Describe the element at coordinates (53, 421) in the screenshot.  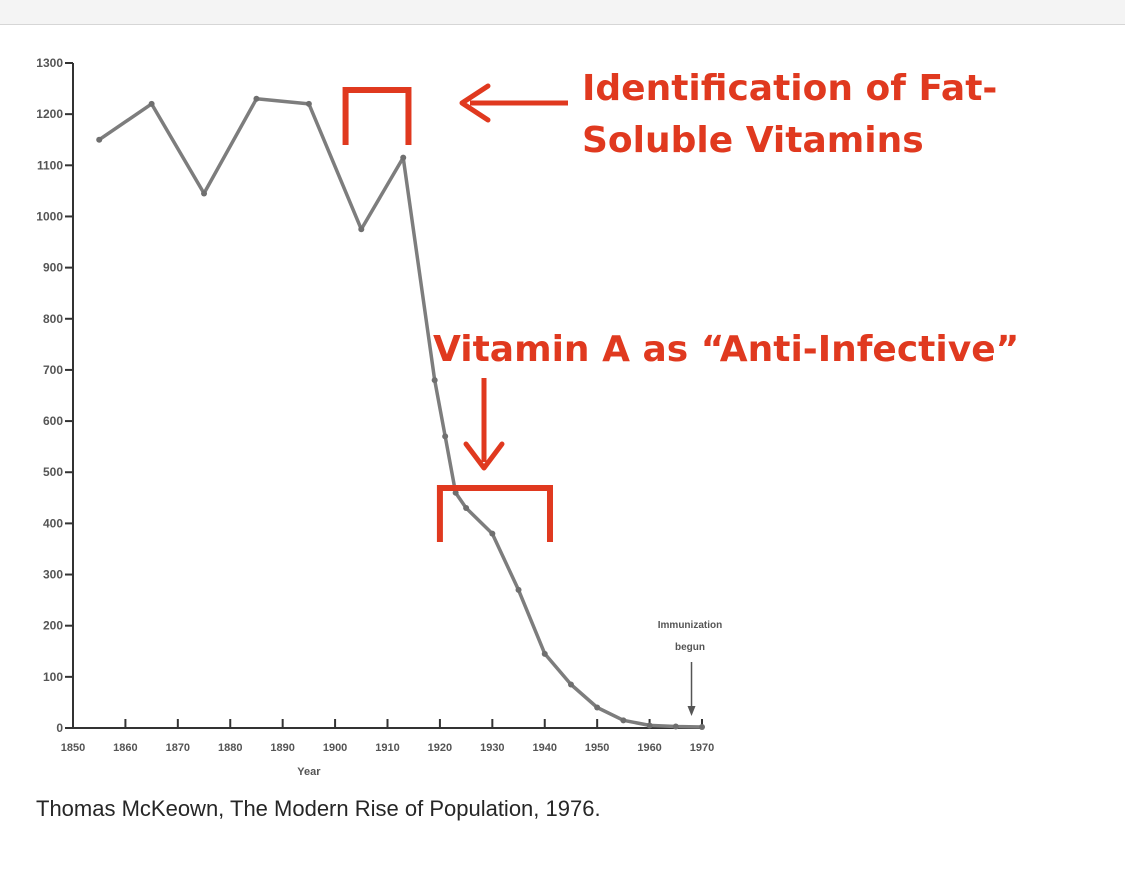
I see `y-tick-label: 600` at that location.